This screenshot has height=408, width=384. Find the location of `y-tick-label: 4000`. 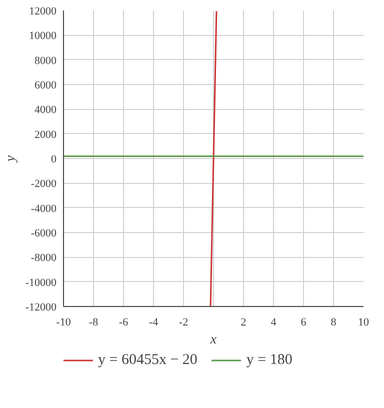

y-tick-label: 4000 is located at coordinates (45, 110).